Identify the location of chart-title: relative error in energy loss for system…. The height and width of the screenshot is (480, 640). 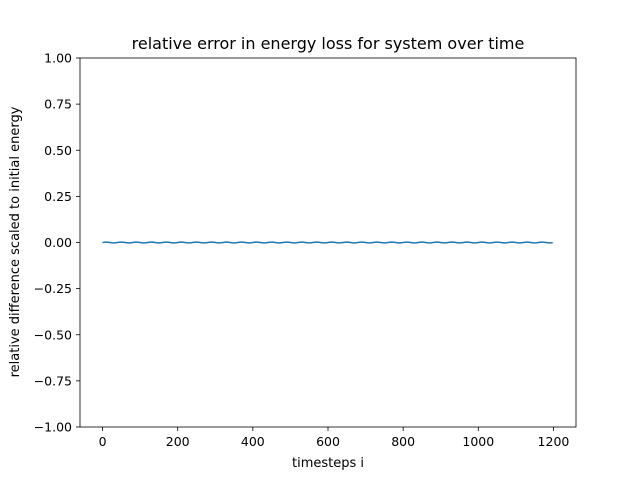
(328, 43).